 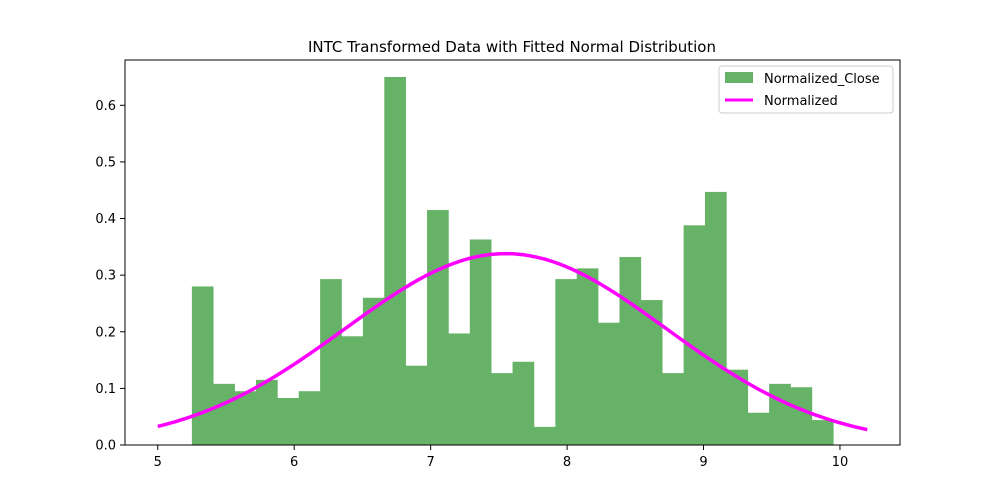 What do you see at coordinates (801, 101) in the screenshot?
I see `legend-label-normalized: Normalized` at bounding box center [801, 101].